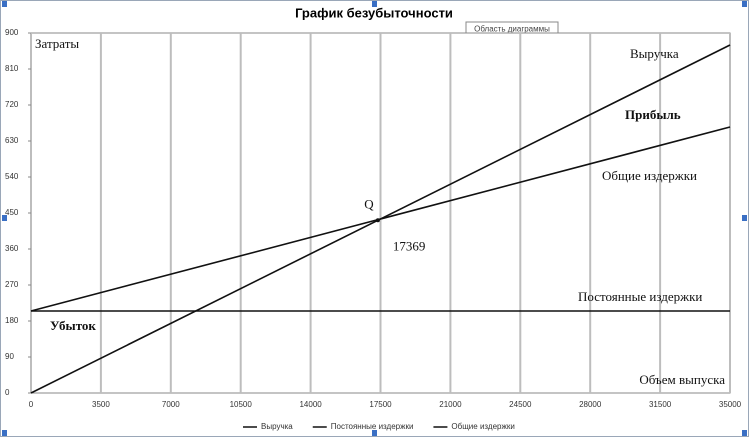 This screenshot has height=442, width=749. Describe the element at coordinates (380, 404) in the screenshot. I see `x-tick-label: 17500` at that location.